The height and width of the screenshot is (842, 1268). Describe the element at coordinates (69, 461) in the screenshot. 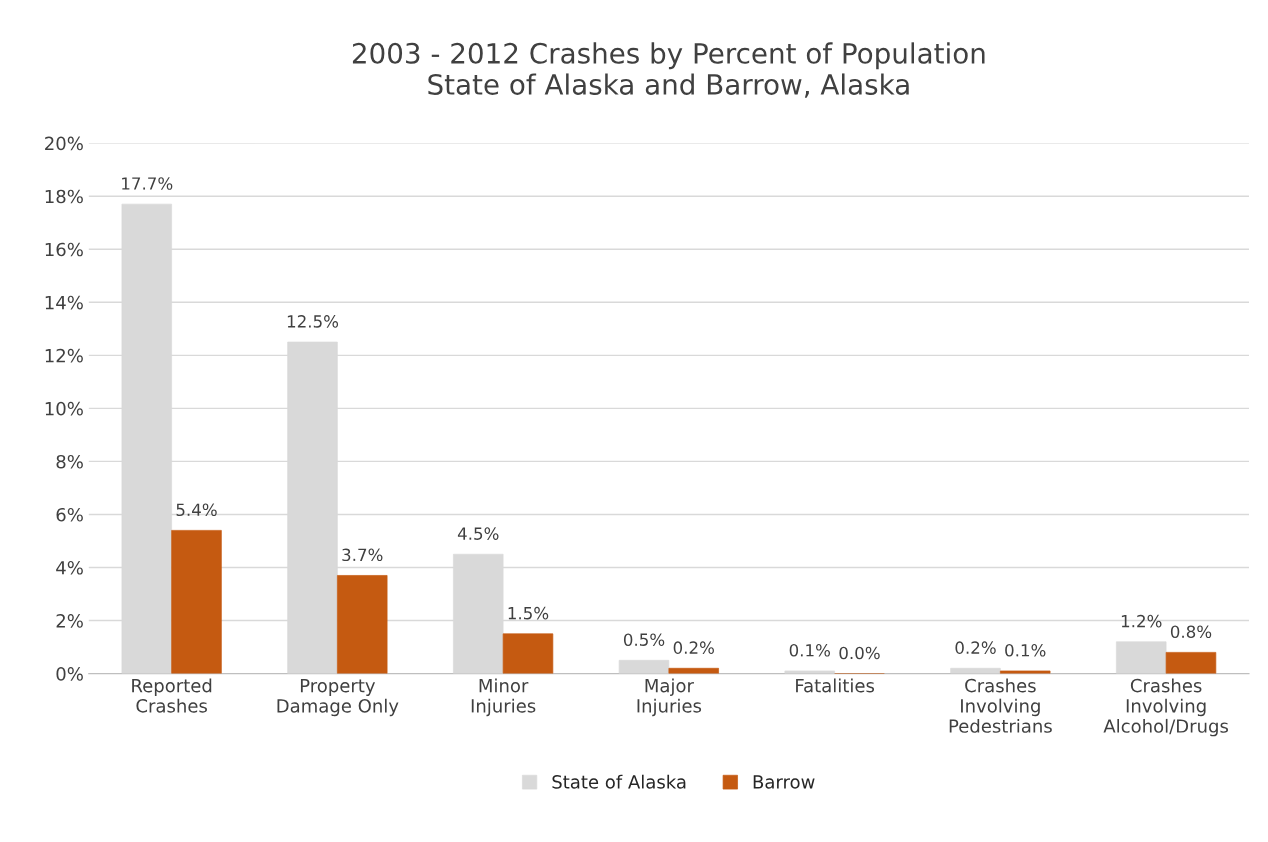

I see `y-tick-label: 8%` at that location.